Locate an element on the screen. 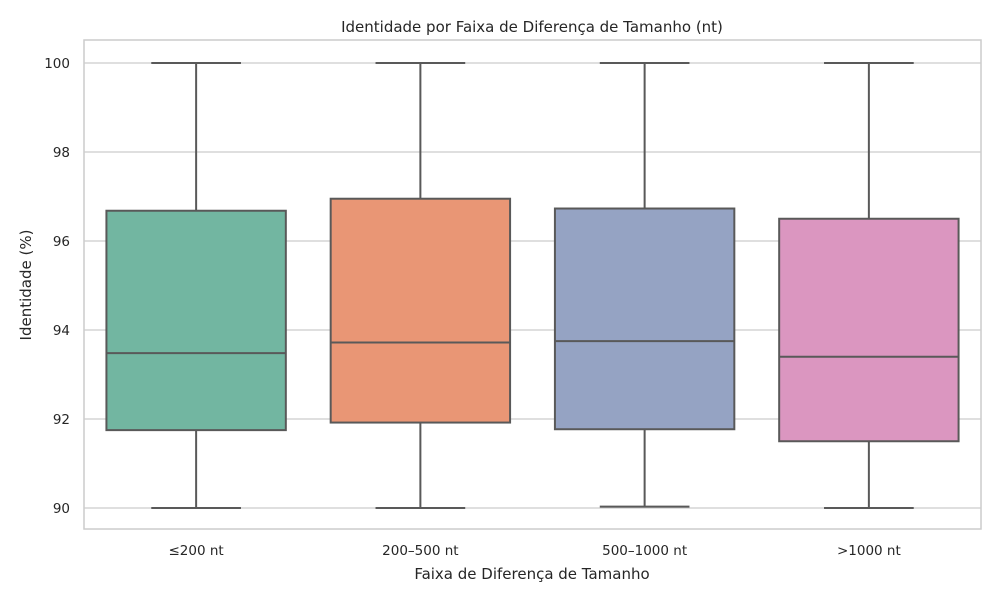 Image resolution: width=1000 pixels, height=600 pixels. x-axis-label: Faixa de Diferença de Tamanho is located at coordinates (531, 574).